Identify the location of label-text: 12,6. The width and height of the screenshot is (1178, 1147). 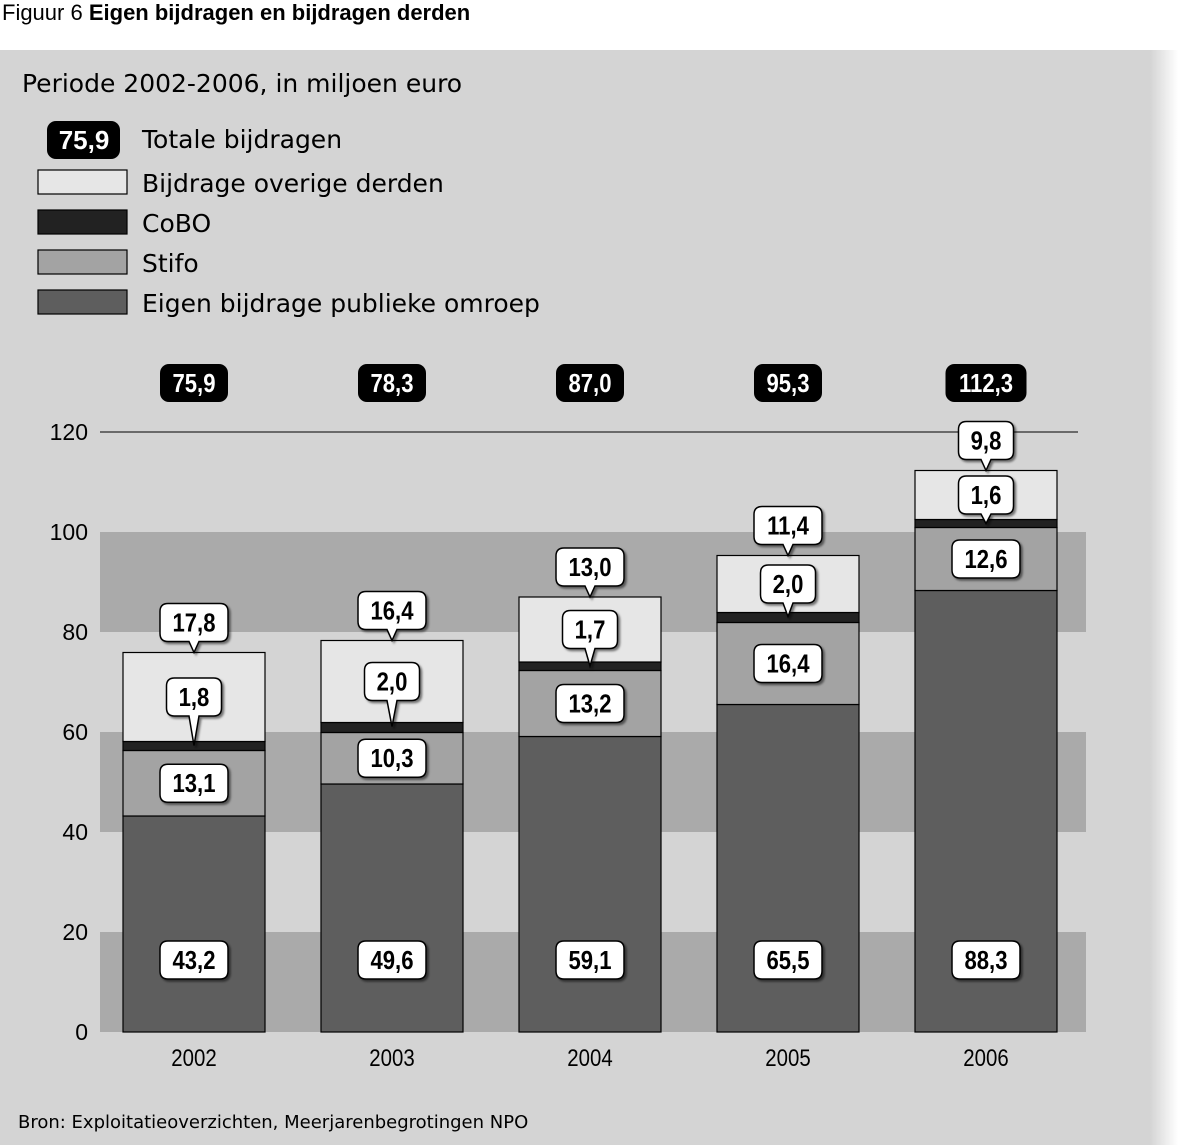
(986, 559).